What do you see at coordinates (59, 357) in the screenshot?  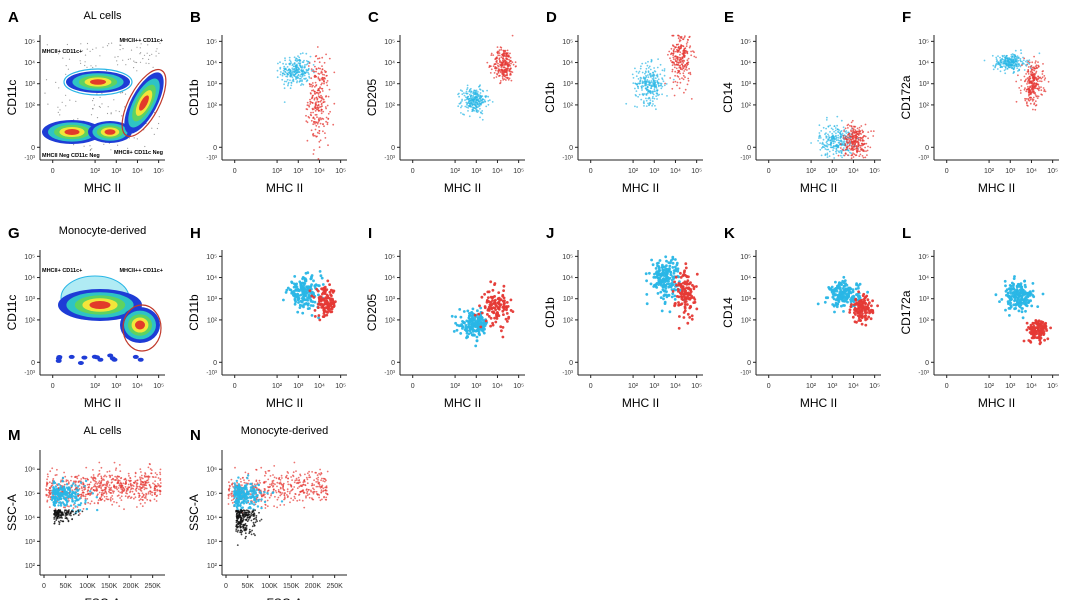 I see `density-fragment` at bounding box center [59, 357].